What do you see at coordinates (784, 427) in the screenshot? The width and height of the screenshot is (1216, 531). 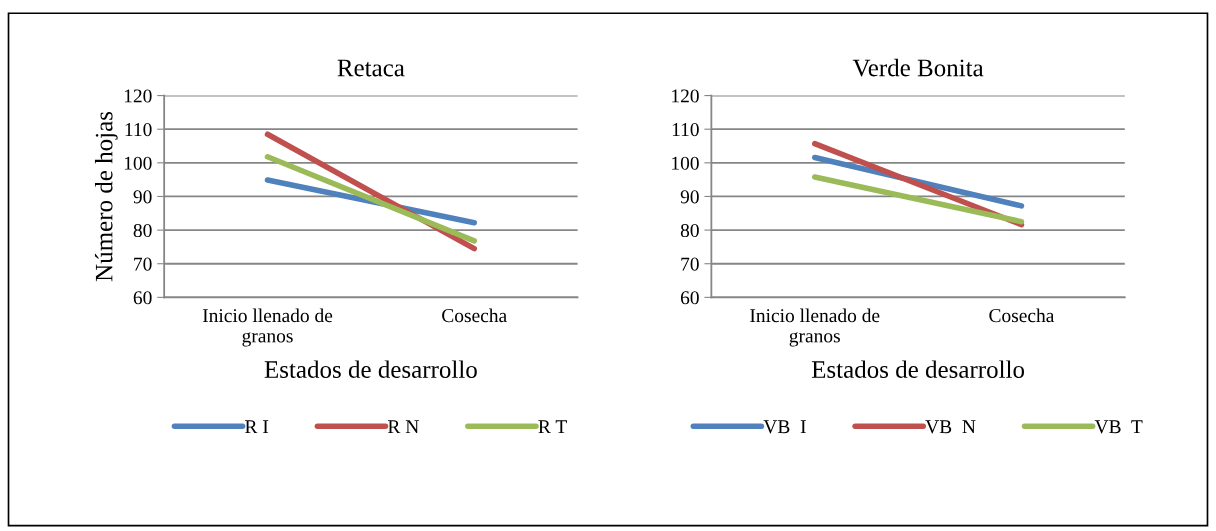 I see `legend-label: VB I` at bounding box center [784, 427].